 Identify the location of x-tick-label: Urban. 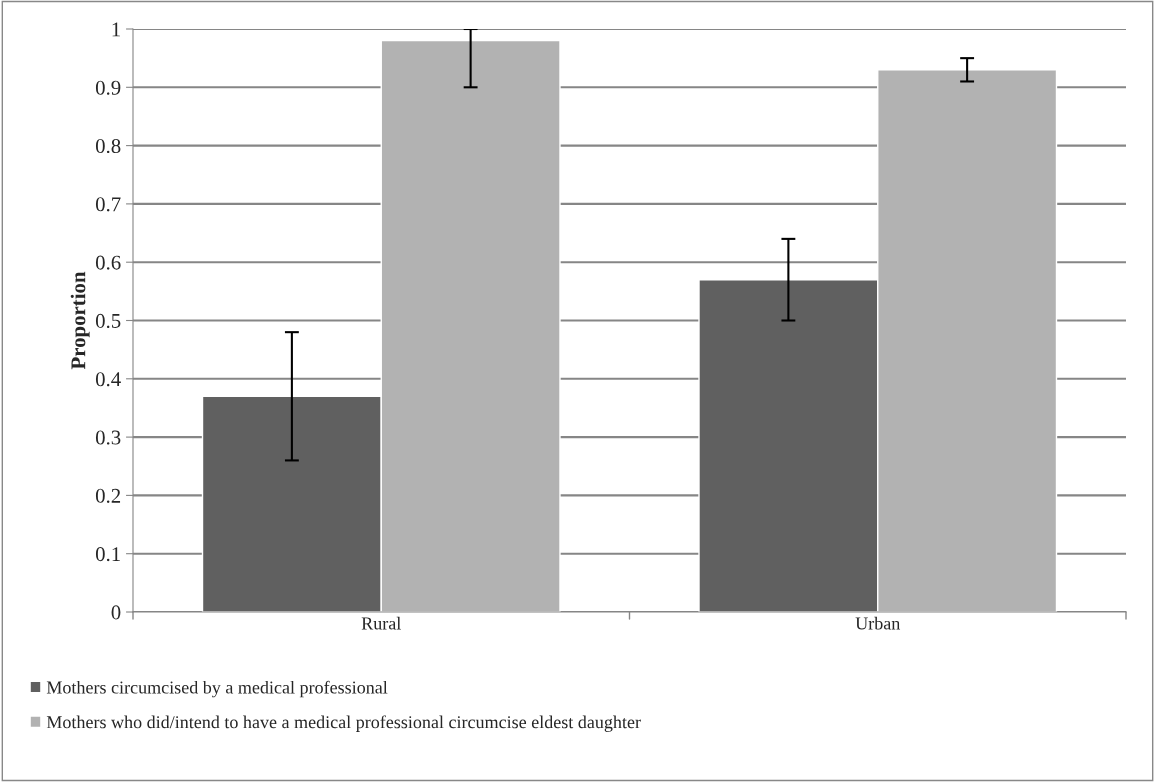
(878, 623).